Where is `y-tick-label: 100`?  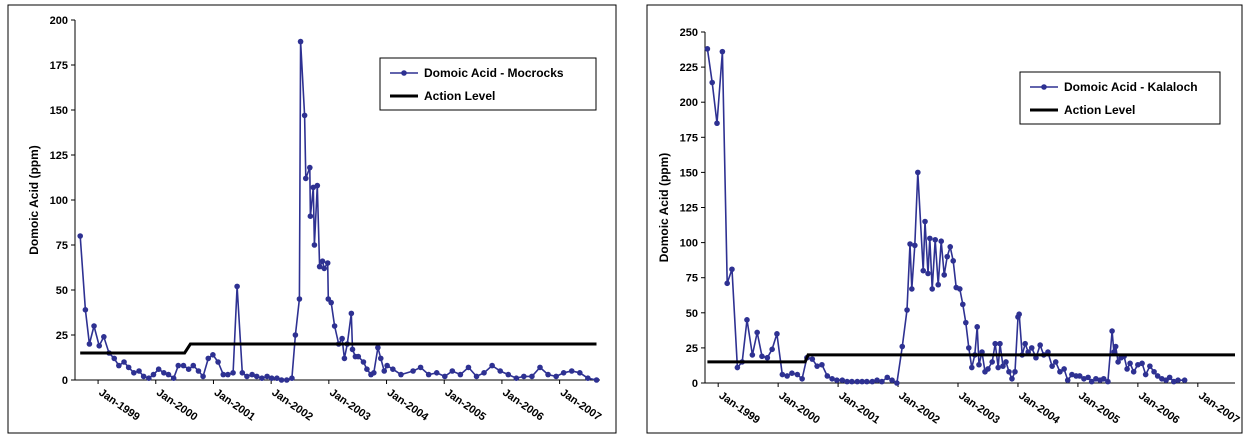 y-tick-label: 100 is located at coordinates (59, 201).